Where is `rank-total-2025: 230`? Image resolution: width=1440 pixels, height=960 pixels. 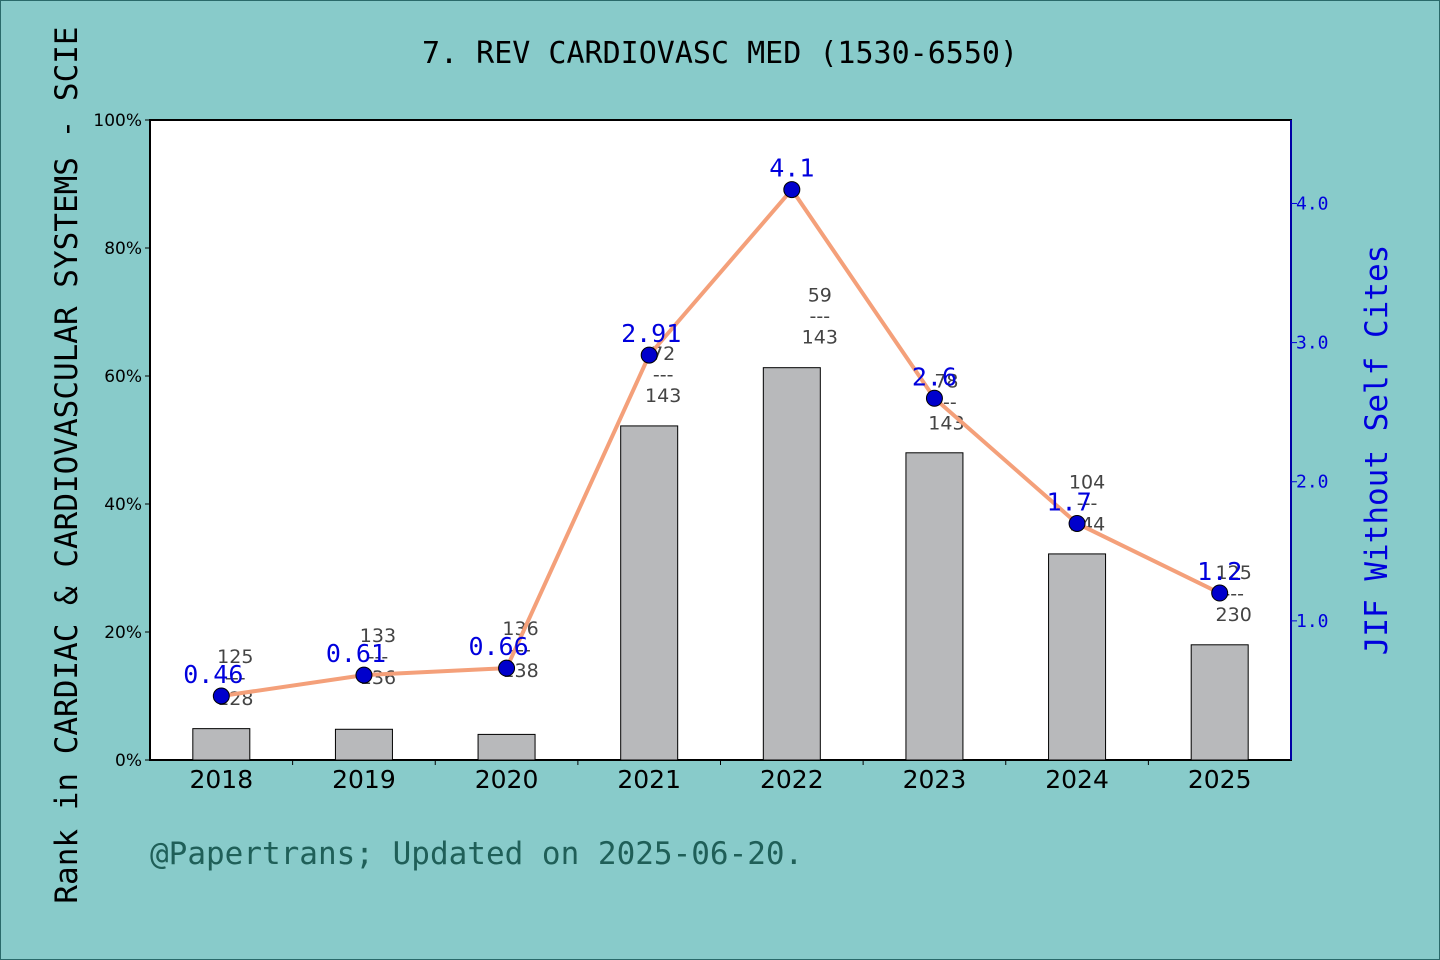
rank-total-2025: 230 is located at coordinates (1234, 615).